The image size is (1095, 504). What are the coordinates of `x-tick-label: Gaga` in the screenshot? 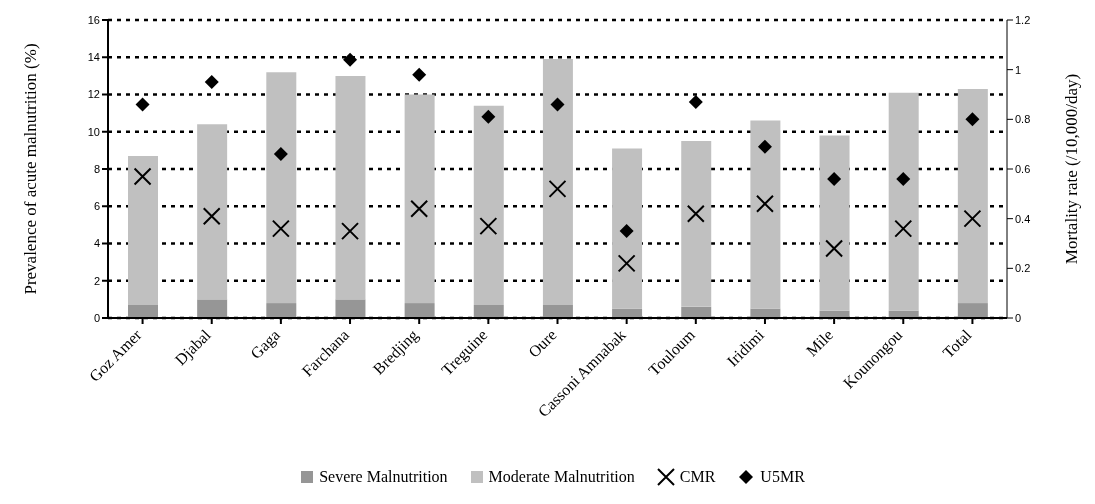 It's located at (265, 344).